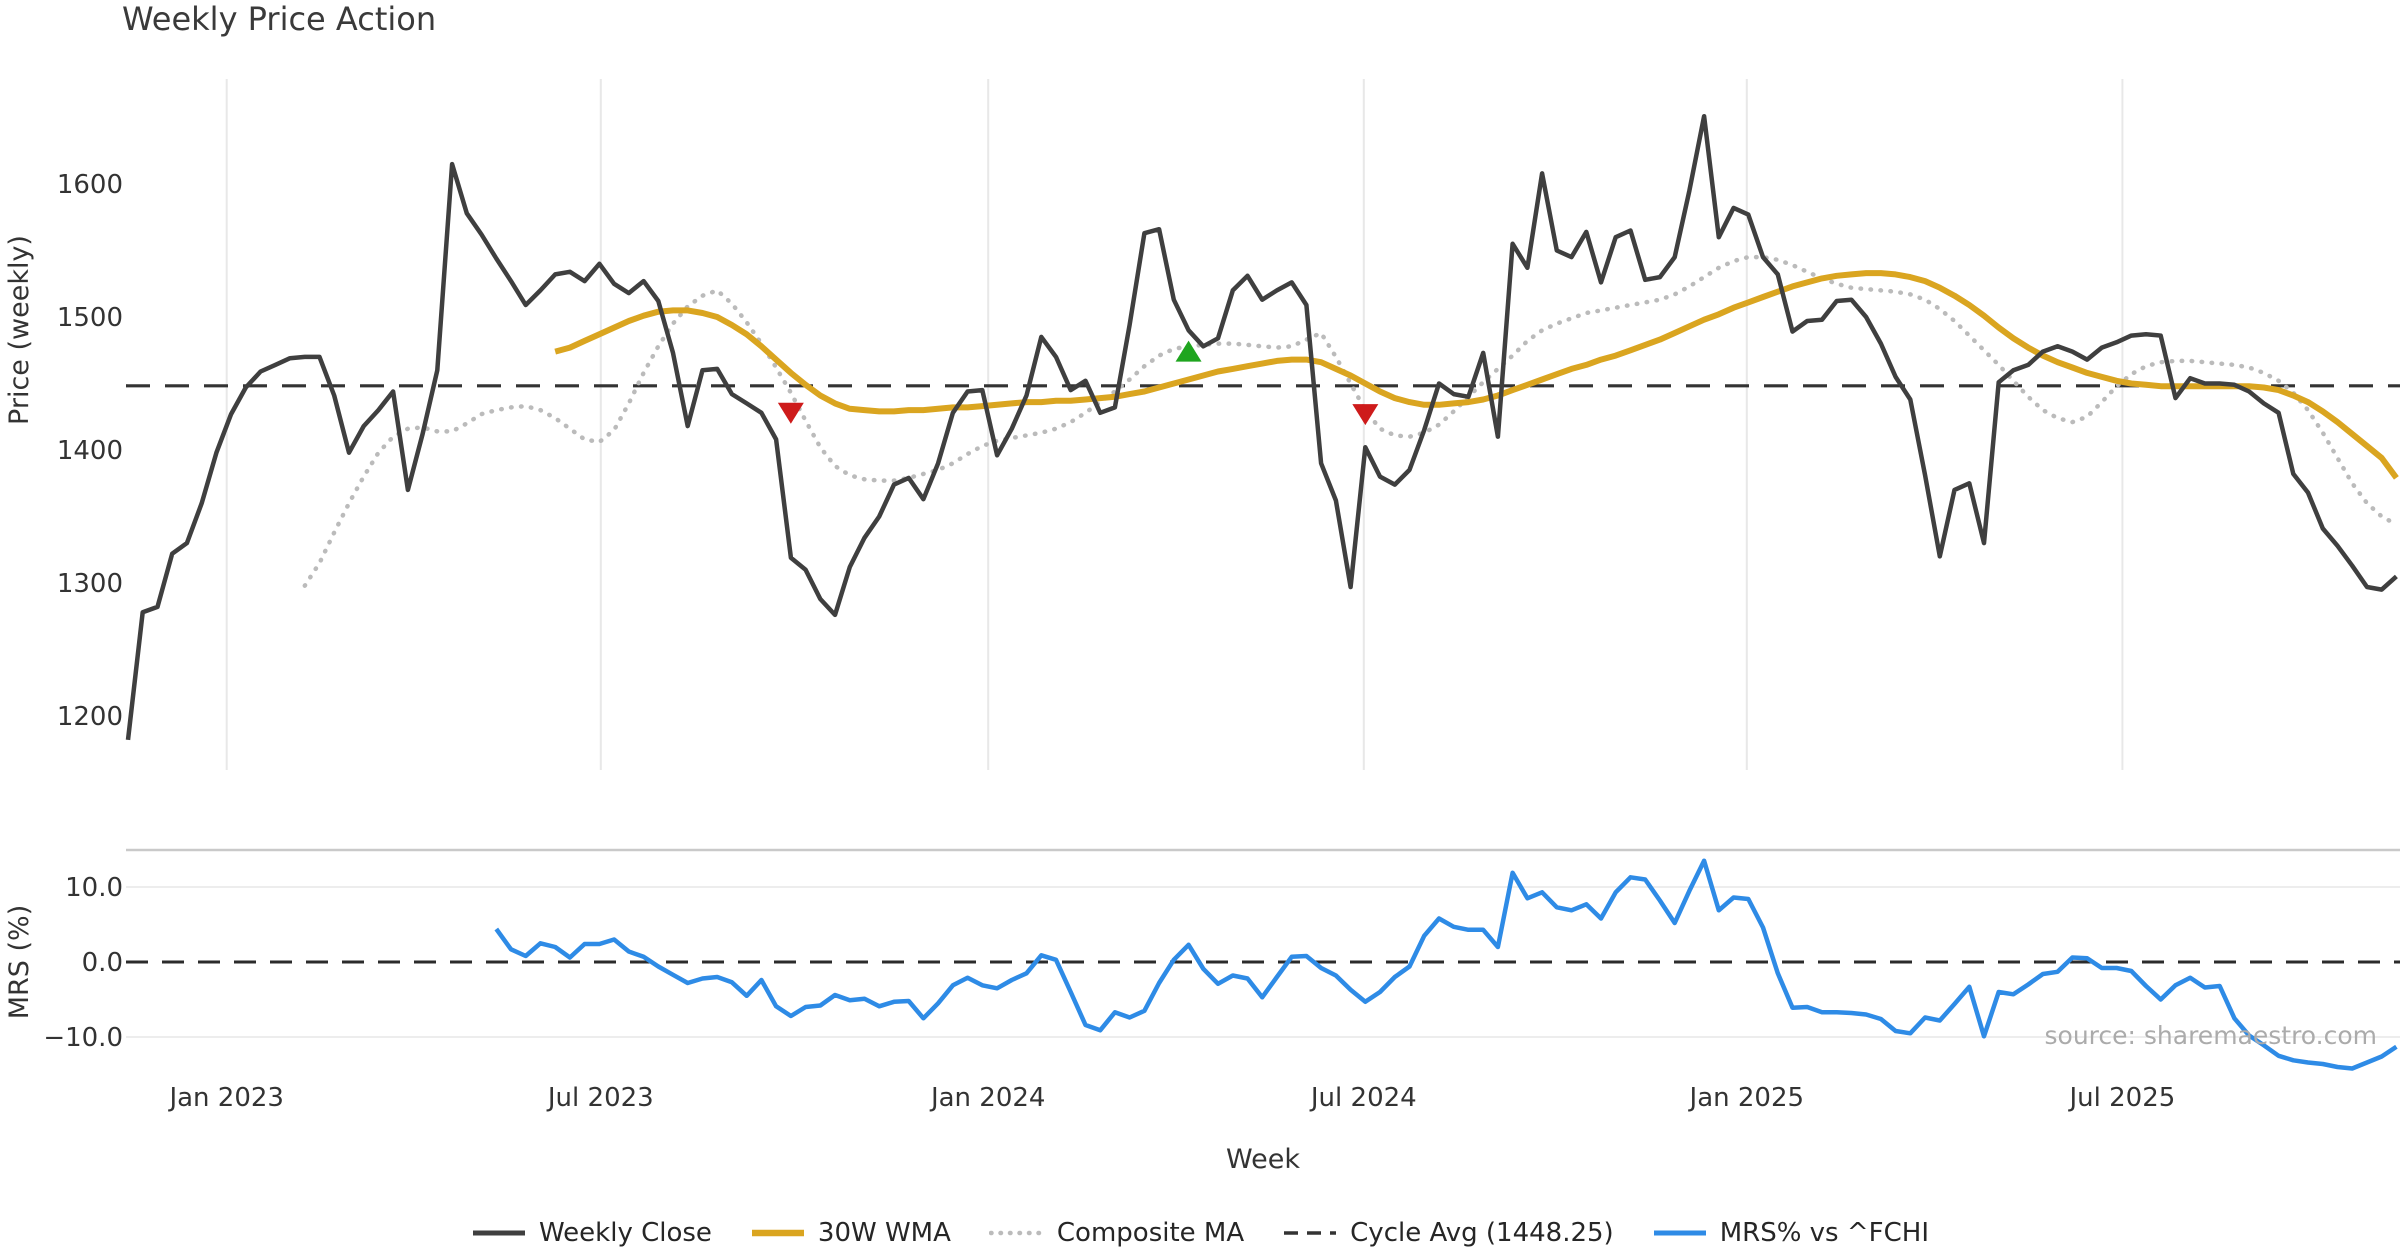 The height and width of the screenshot is (1260, 2400). What do you see at coordinates (498, 1233) in the screenshot?
I see `legend-swatch-weekly-close` at bounding box center [498, 1233].